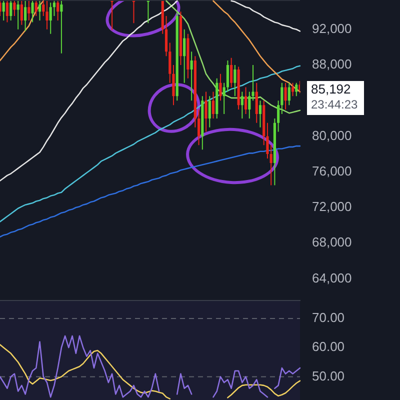  I want to click on text: 85,192, so click(331, 89).